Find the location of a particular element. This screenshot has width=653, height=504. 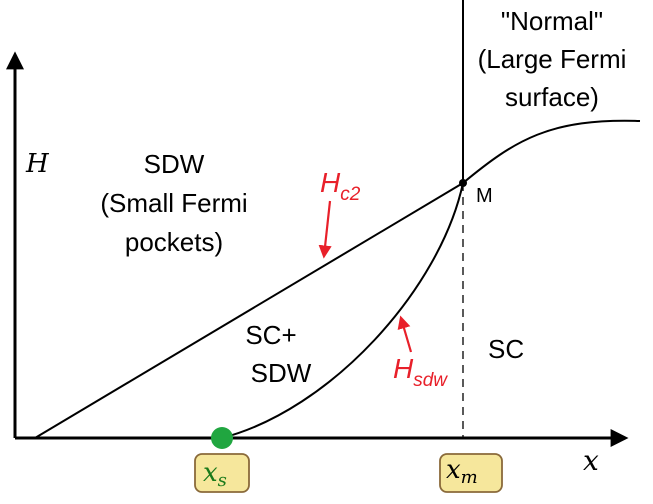

sc-sdw-region-label-line1: SC+ is located at coordinates (270, 335).